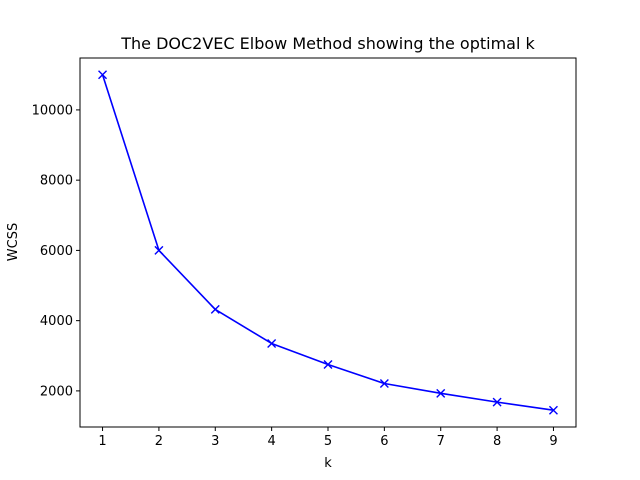  What do you see at coordinates (497, 441) in the screenshot?
I see `x-tick-label: 8` at bounding box center [497, 441].